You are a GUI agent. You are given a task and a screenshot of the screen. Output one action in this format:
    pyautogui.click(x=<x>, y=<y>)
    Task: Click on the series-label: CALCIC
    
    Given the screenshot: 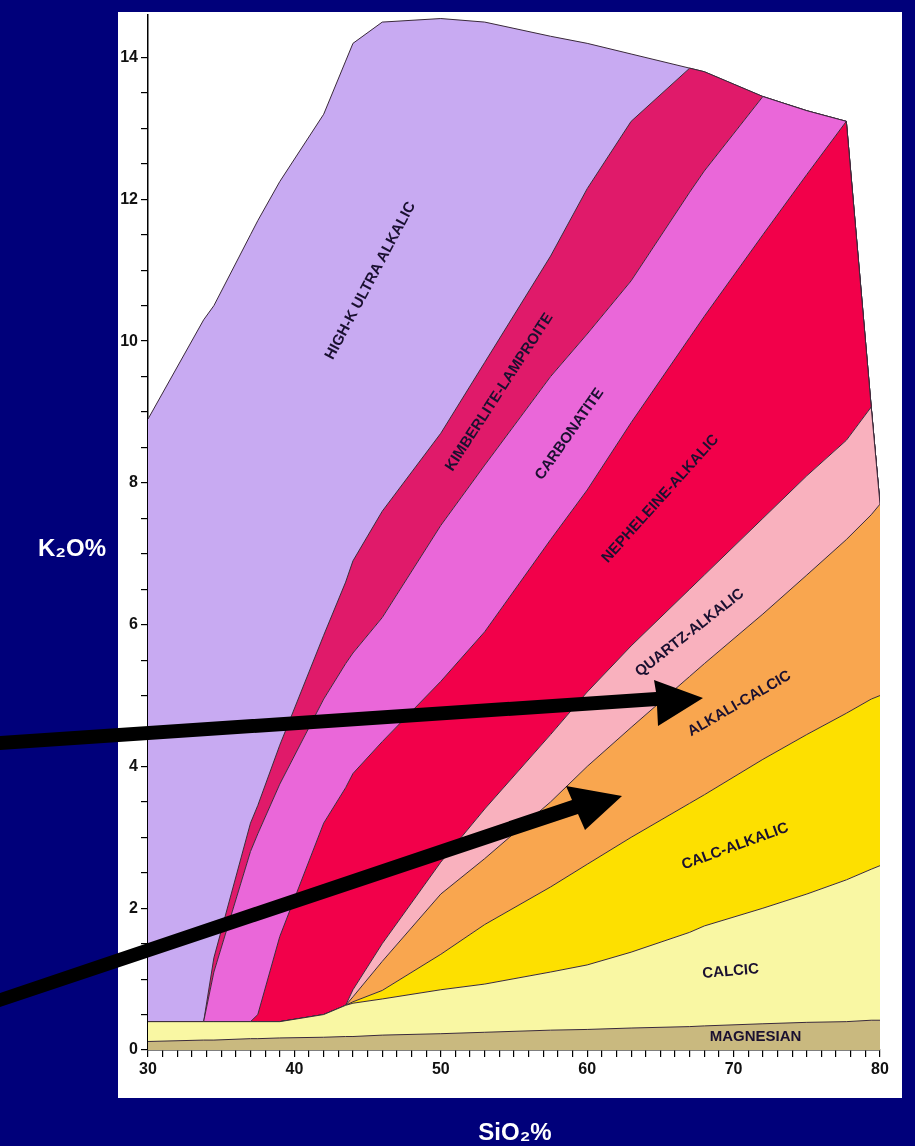 What is the action you would take?
    pyautogui.click(x=730, y=970)
    